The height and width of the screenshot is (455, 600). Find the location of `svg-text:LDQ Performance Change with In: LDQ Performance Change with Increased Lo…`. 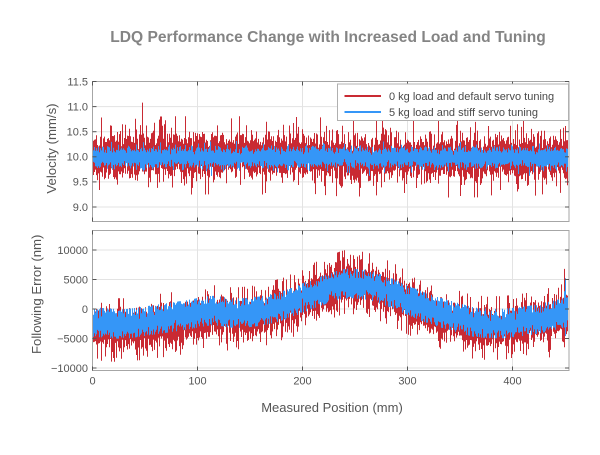

svg-text:LDQ Performance Change with In: LDQ Performance Change with Increased Lo… is located at coordinates (328, 37).